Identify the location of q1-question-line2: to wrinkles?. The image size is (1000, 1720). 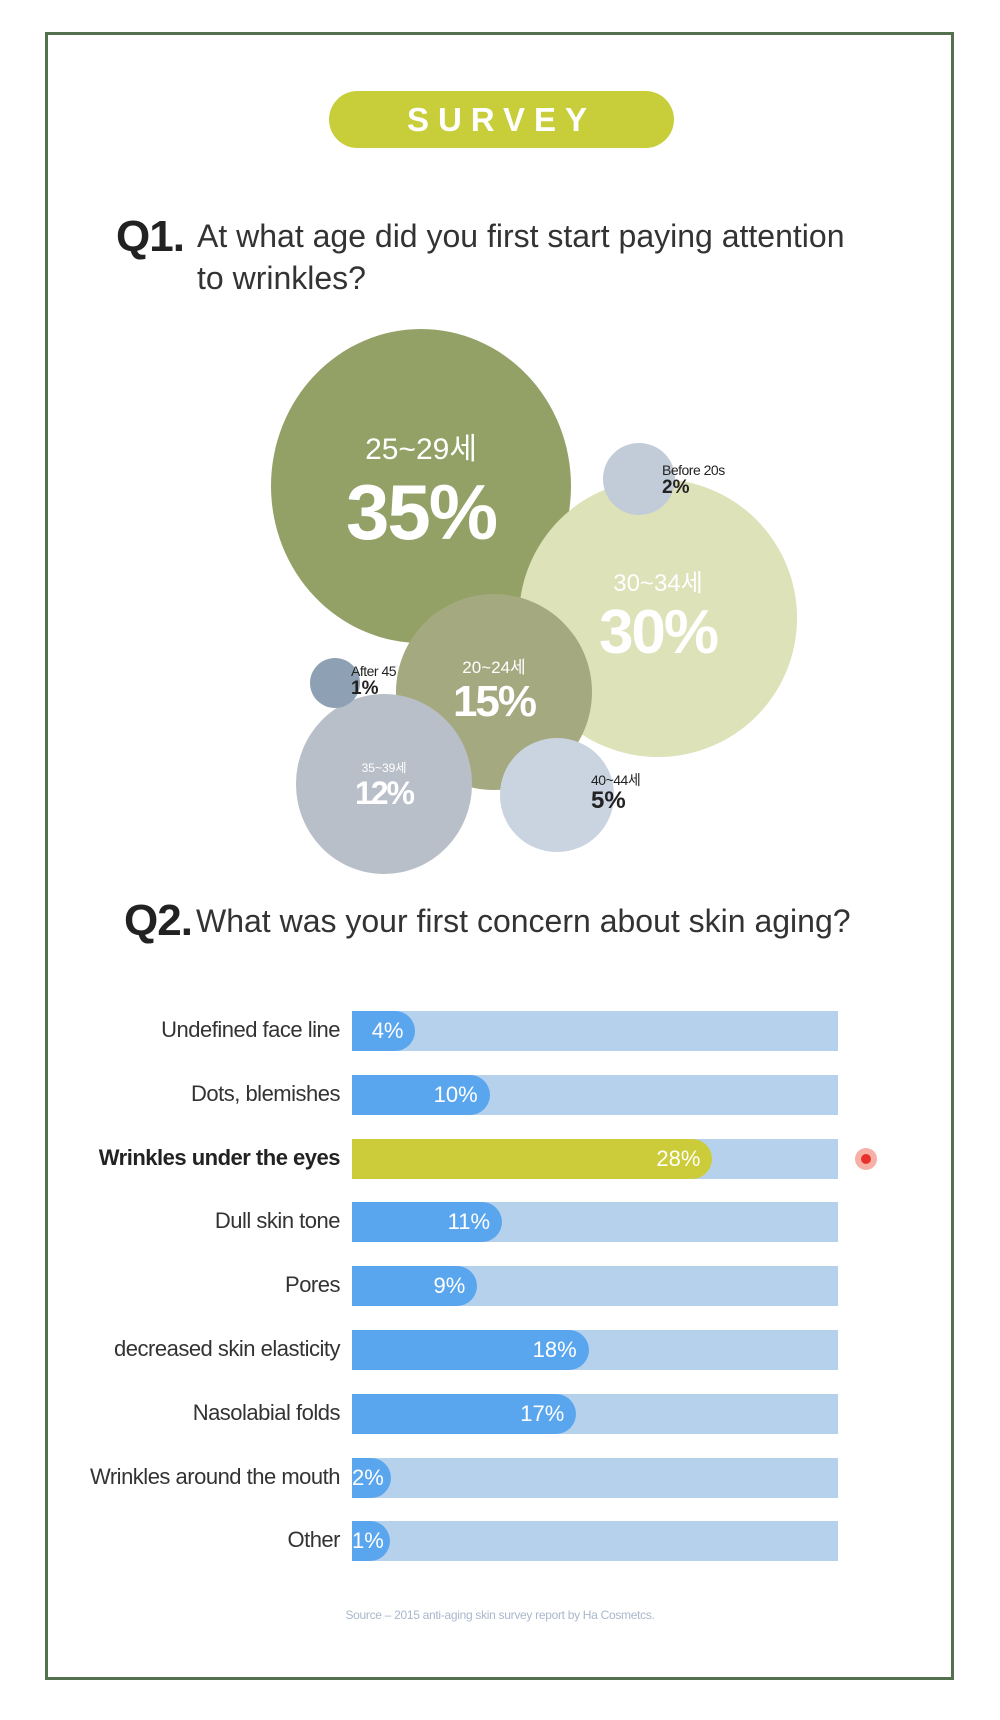
(281, 278).